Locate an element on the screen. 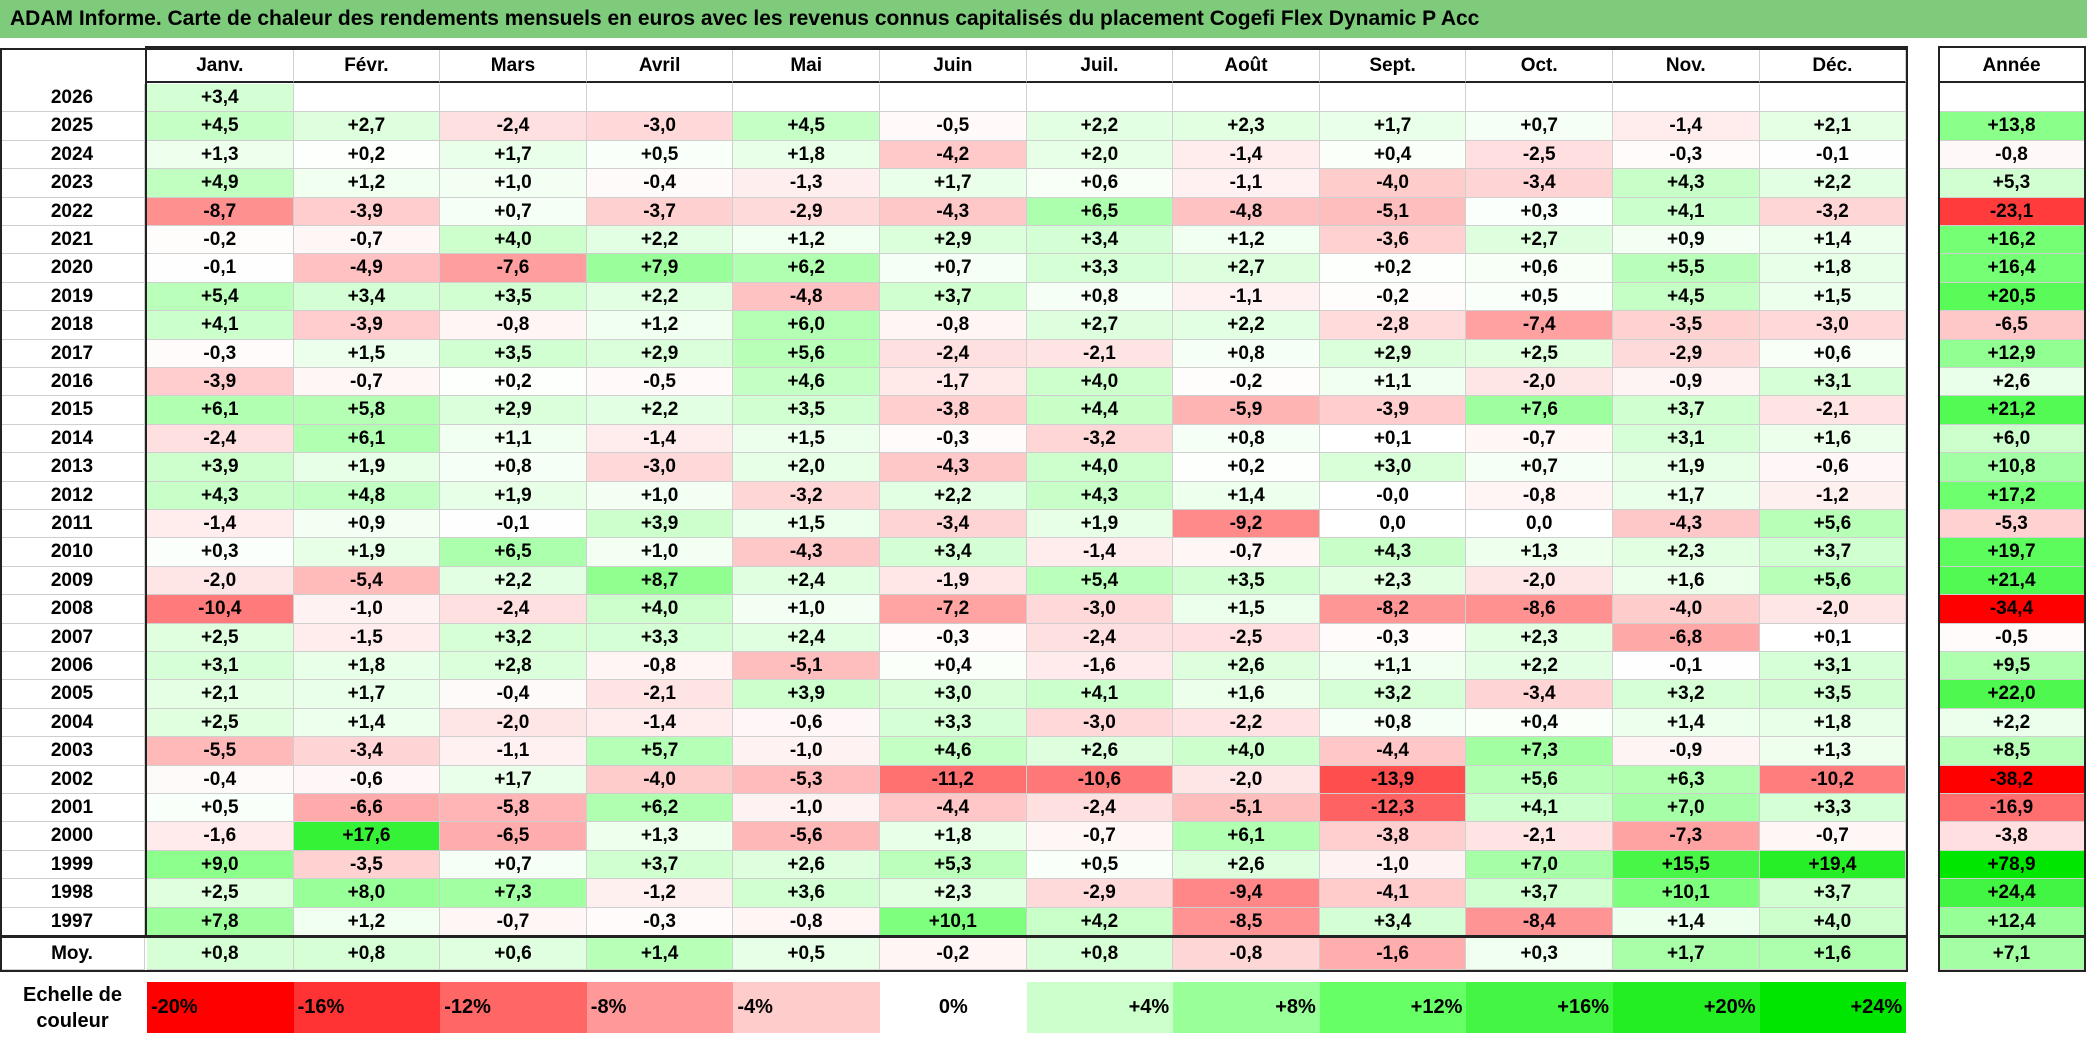  heatmap-cell: -3,0 is located at coordinates (660, 126).